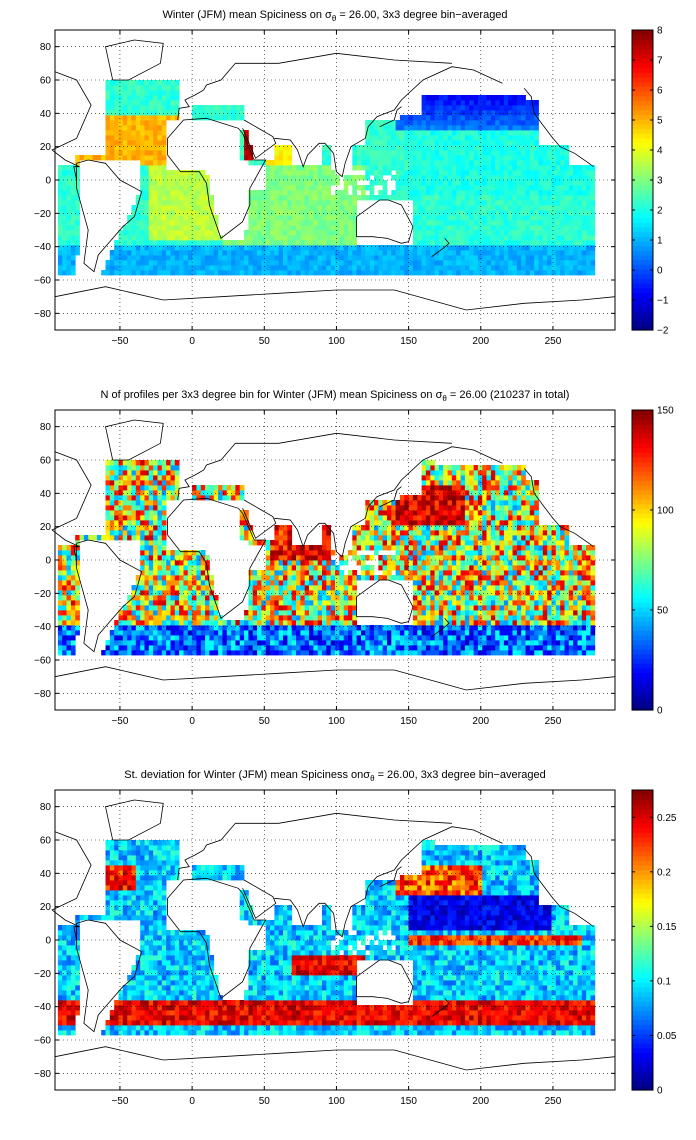 This screenshot has width=696, height=1140. I want to click on coastline, so click(217, 178).